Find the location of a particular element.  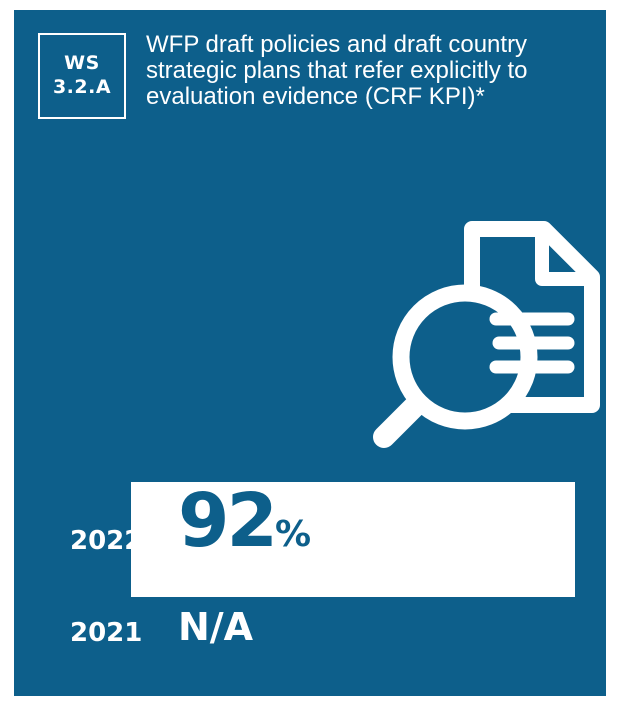

value-2022-unit: % is located at coordinates (293, 534).